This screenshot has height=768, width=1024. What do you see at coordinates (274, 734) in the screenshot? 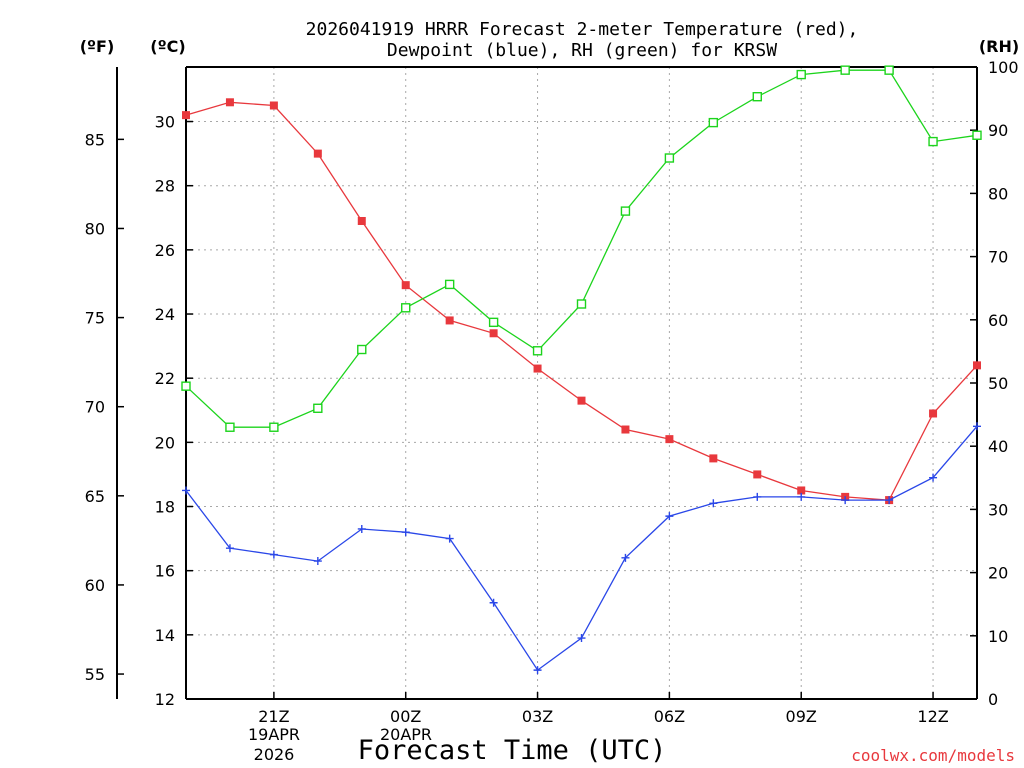
I see `date-label-19apr: 19APR` at bounding box center [274, 734].